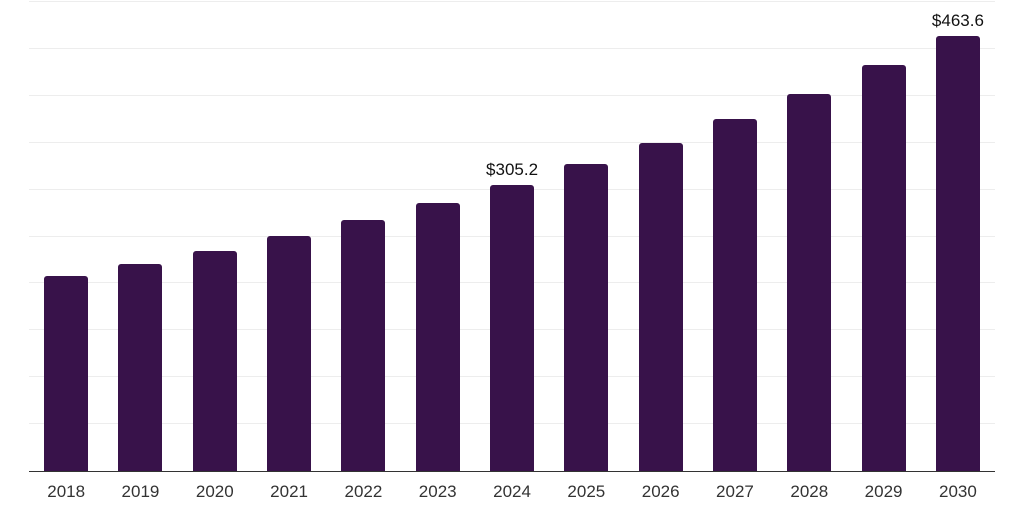  What do you see at coordinates (363, 345) in the screenshot?
I see `bar-2022` at bounding box center [363, 345].